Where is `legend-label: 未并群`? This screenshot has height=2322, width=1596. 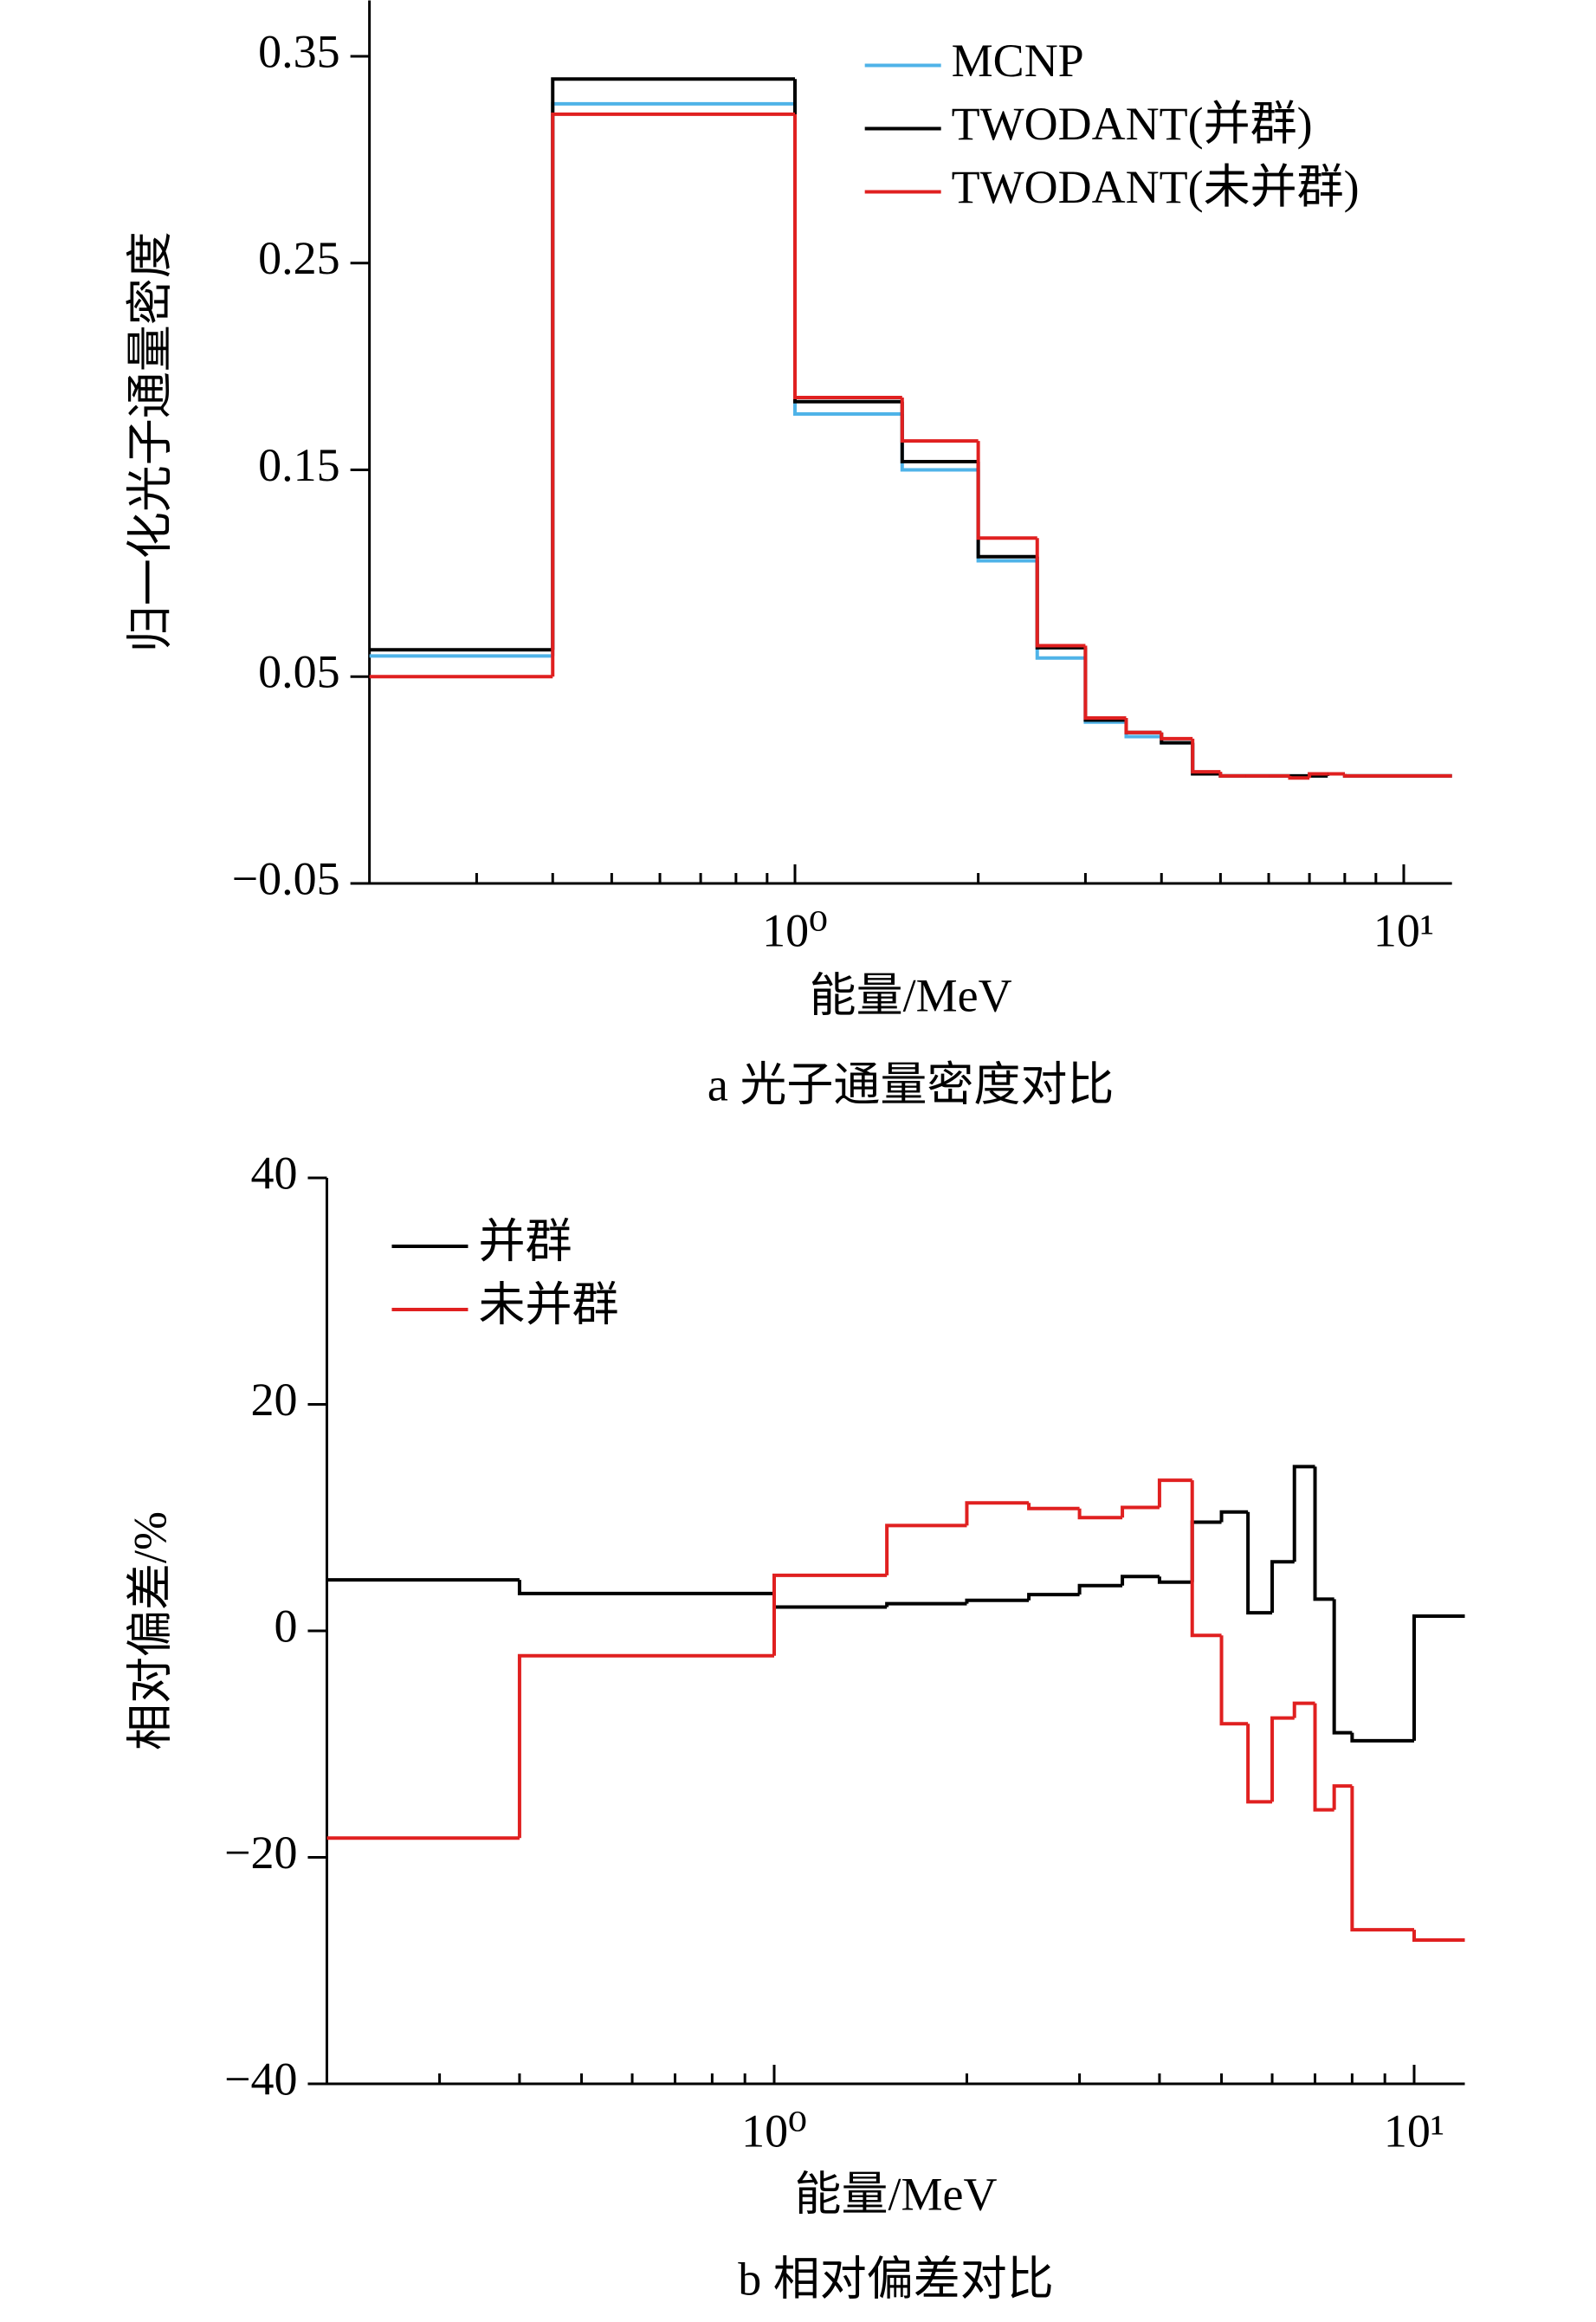 legend-label: 未并群 is located at coordinates (548, 1304).